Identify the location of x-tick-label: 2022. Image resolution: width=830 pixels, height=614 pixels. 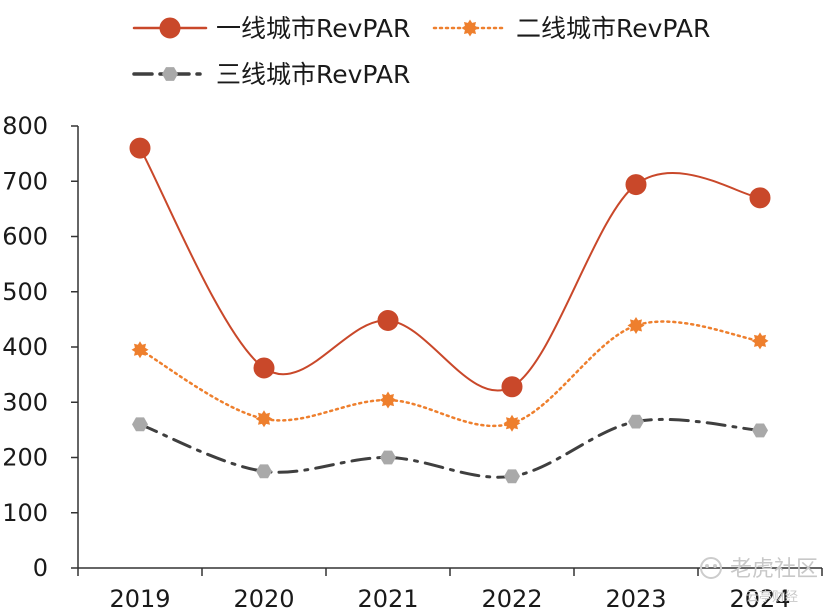
(511, 599).